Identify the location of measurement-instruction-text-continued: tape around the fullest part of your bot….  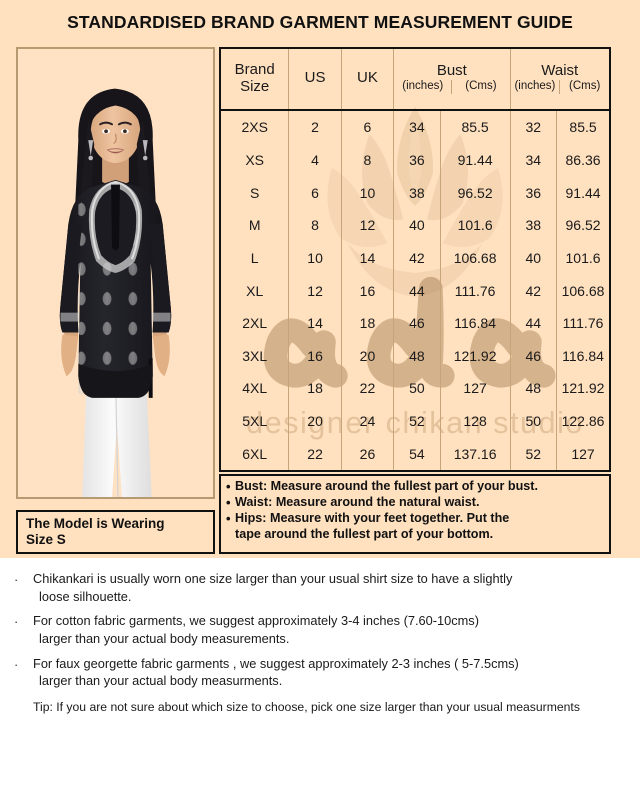
(364, 533).